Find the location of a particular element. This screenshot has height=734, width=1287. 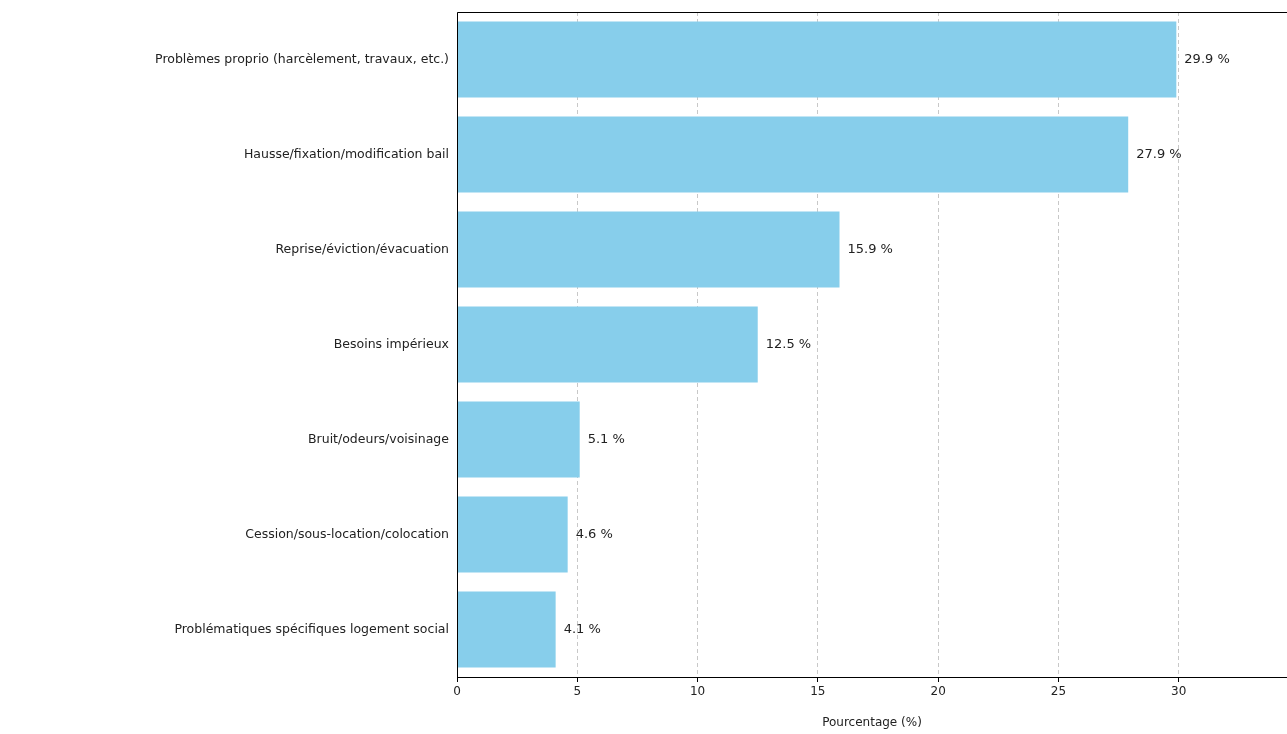

x-tick-label: 30 is located at coordinates (1179, 691).